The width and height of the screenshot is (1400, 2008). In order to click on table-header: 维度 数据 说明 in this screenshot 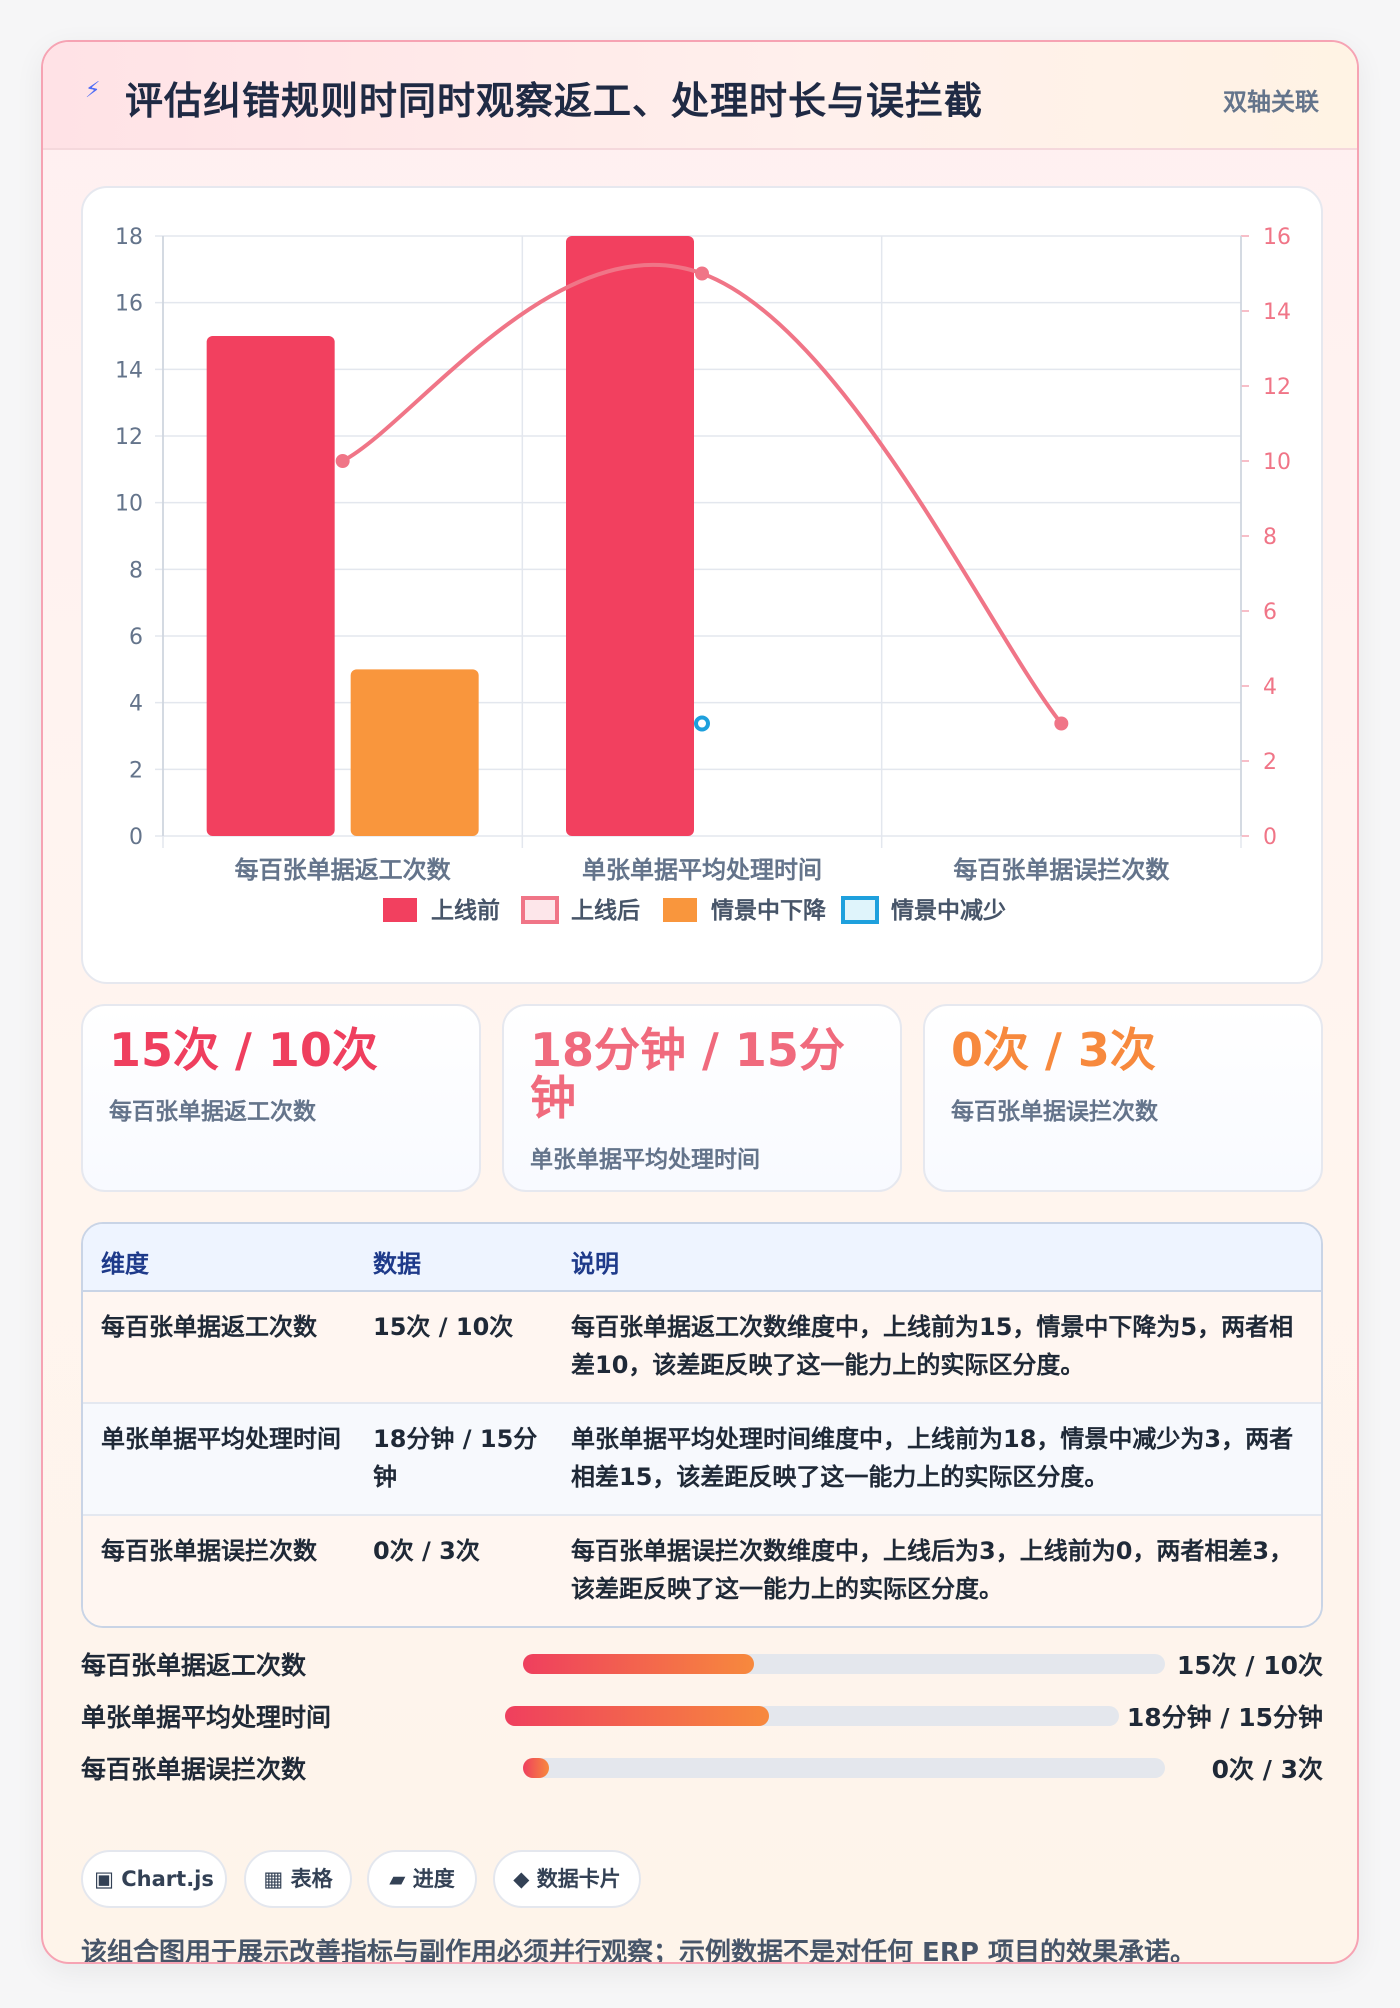, I will do `click(702, 1258)`.